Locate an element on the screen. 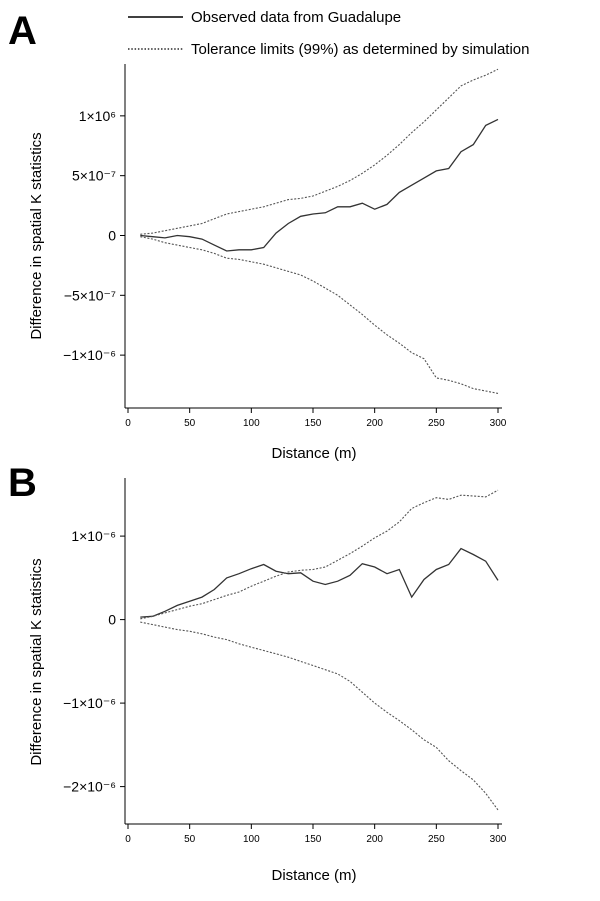 The height and width of the screenshot is (901, 600). panel-a-x-tick-label-1: 50 is located at coordinates (190, 423).